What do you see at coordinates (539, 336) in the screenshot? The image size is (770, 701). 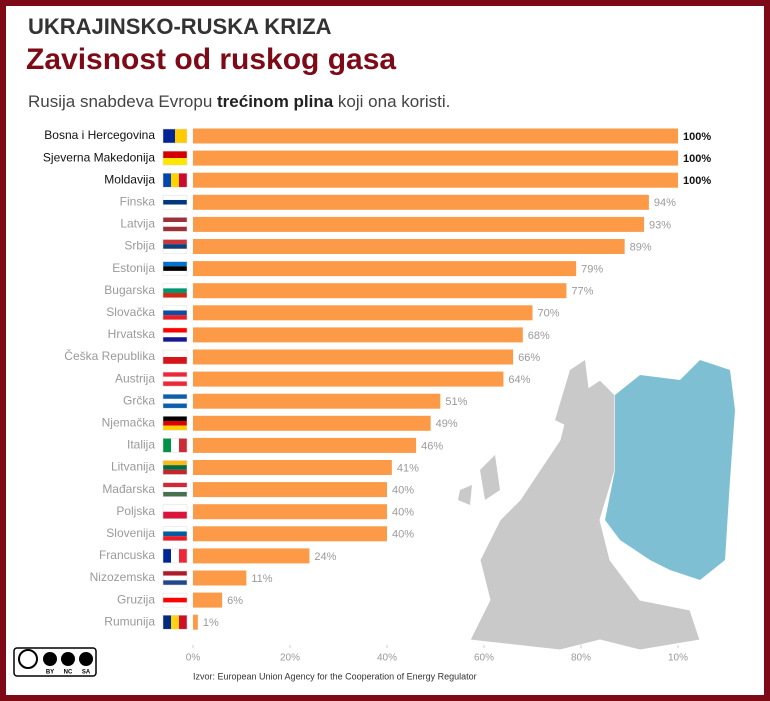 I see `value-label: 68%` at bounding box center [539, 336].